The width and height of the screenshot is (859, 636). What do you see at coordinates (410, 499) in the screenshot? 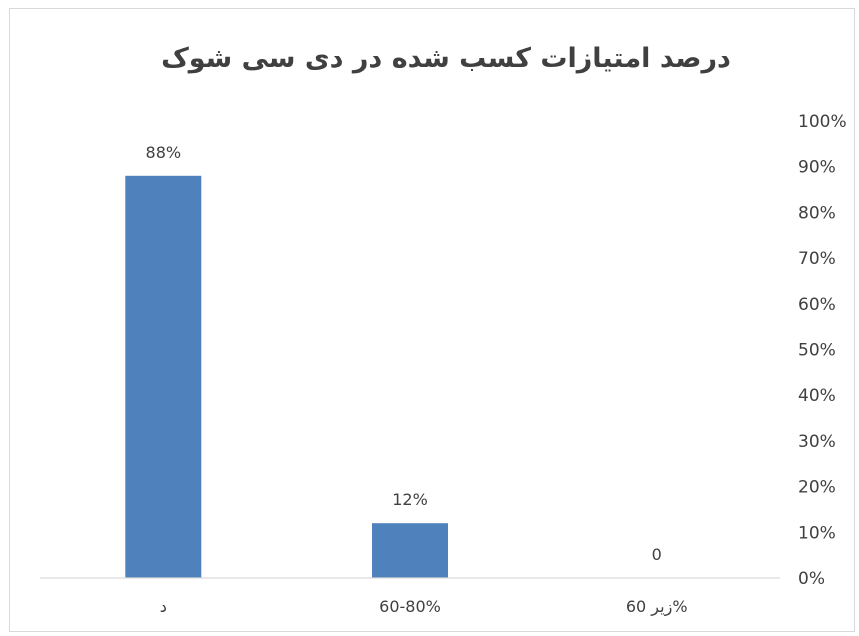
I see `data-label-2: 12%` at bounding box center [410, 499].